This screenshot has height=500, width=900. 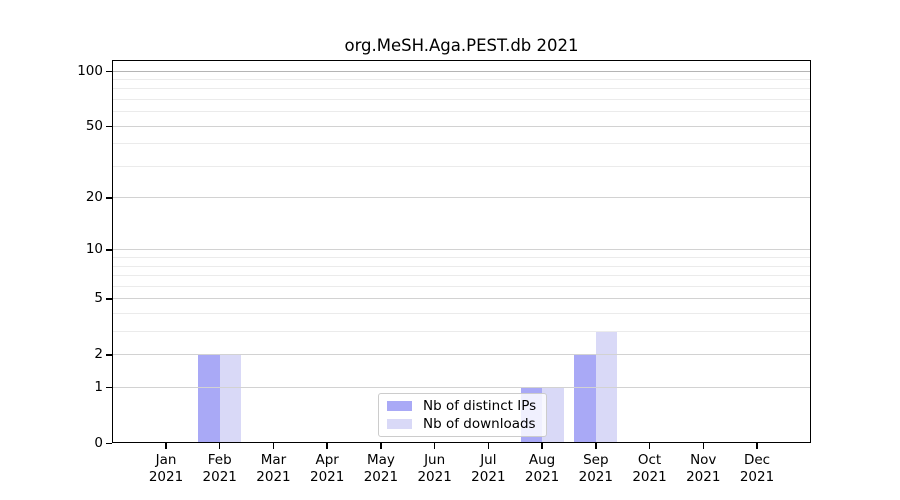 I want to click on x-tick-label: May 2021, so click(x=381, y=469).